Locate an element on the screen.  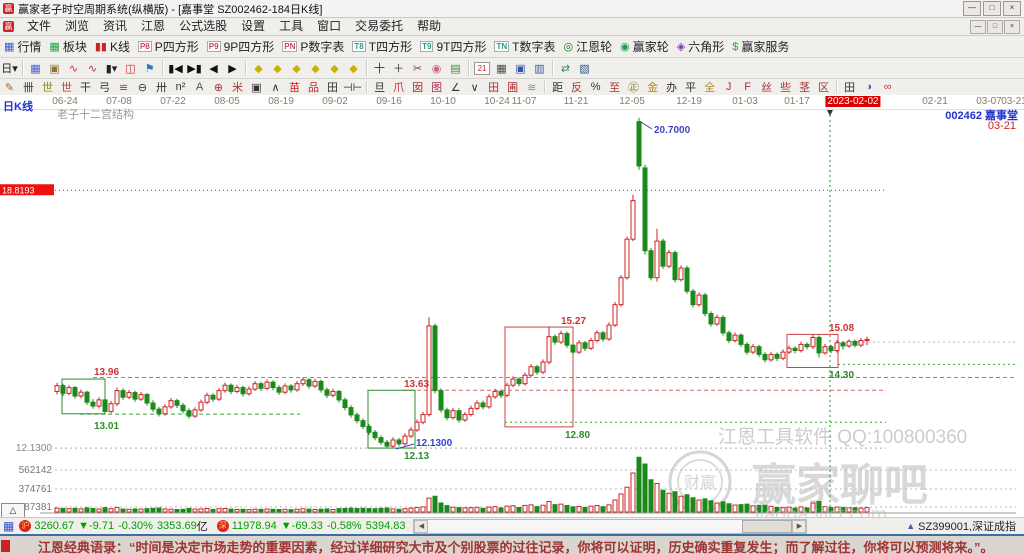
chart-tool-button-16: ◆ is located at coordinates (277, 68).